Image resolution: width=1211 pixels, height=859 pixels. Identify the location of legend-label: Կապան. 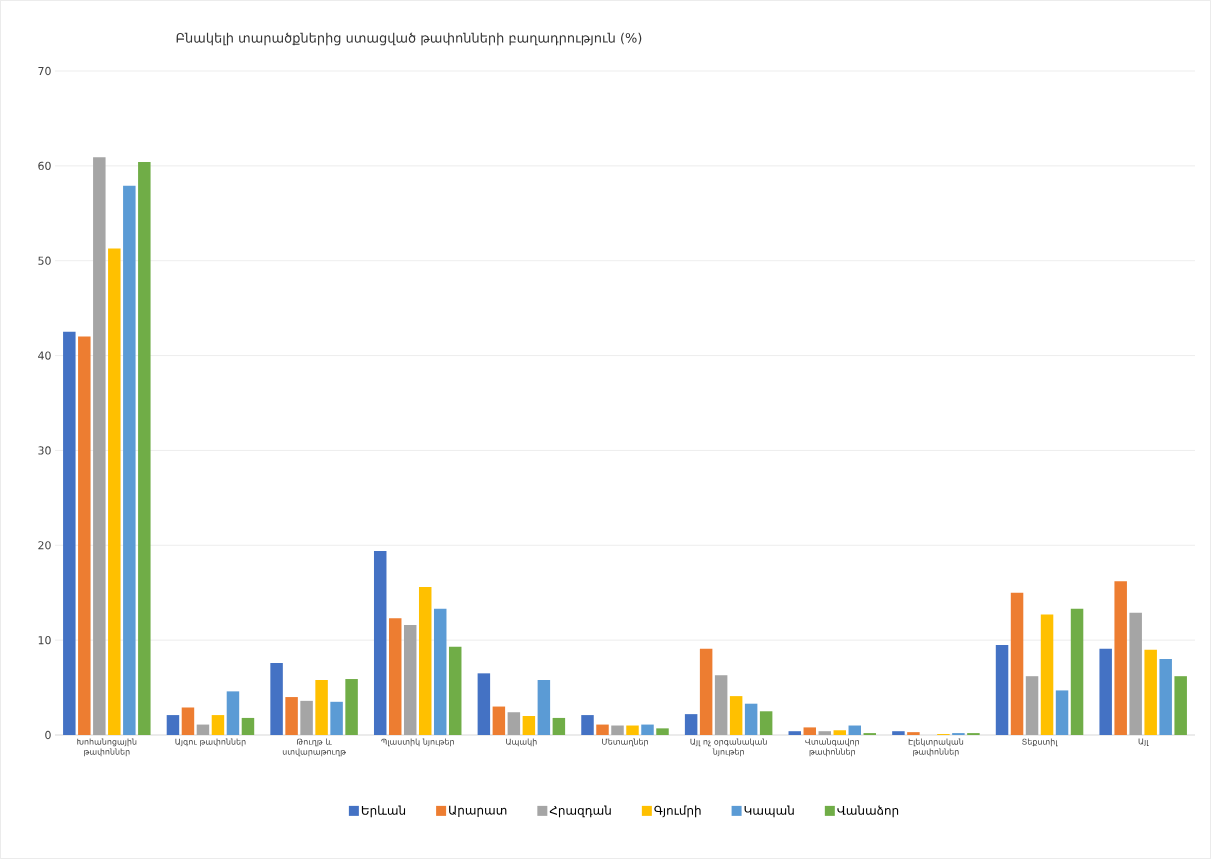
(769, 811).